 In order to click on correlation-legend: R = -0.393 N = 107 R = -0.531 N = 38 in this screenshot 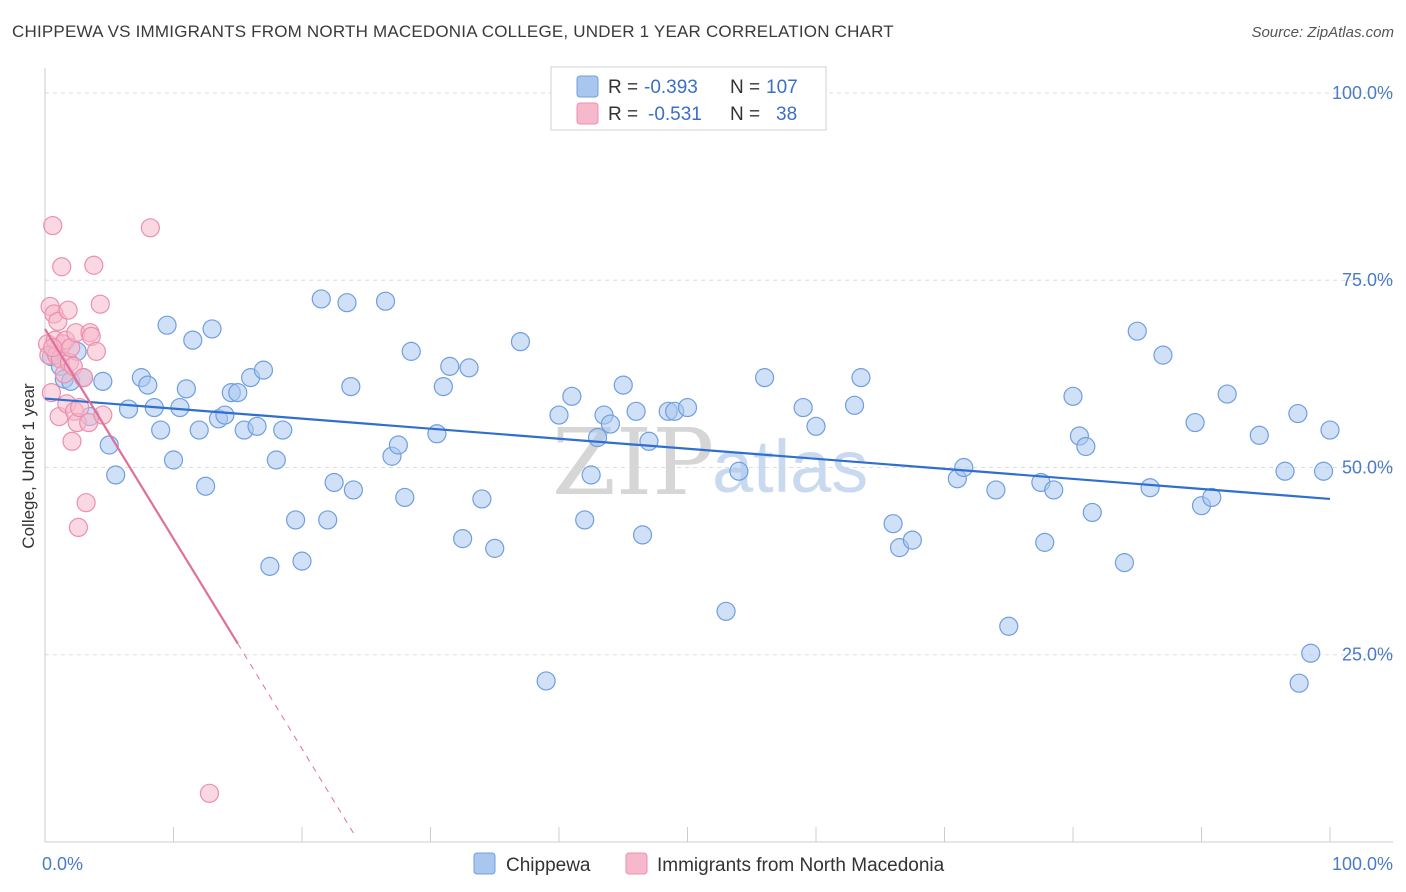, I will do `click(688, 98)`.